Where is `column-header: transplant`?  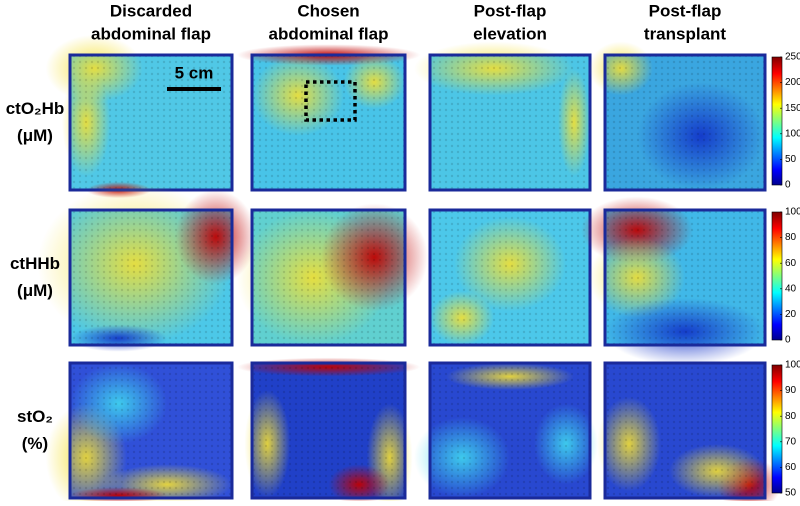 column-header: transplant is located at coordinates (685, 33).